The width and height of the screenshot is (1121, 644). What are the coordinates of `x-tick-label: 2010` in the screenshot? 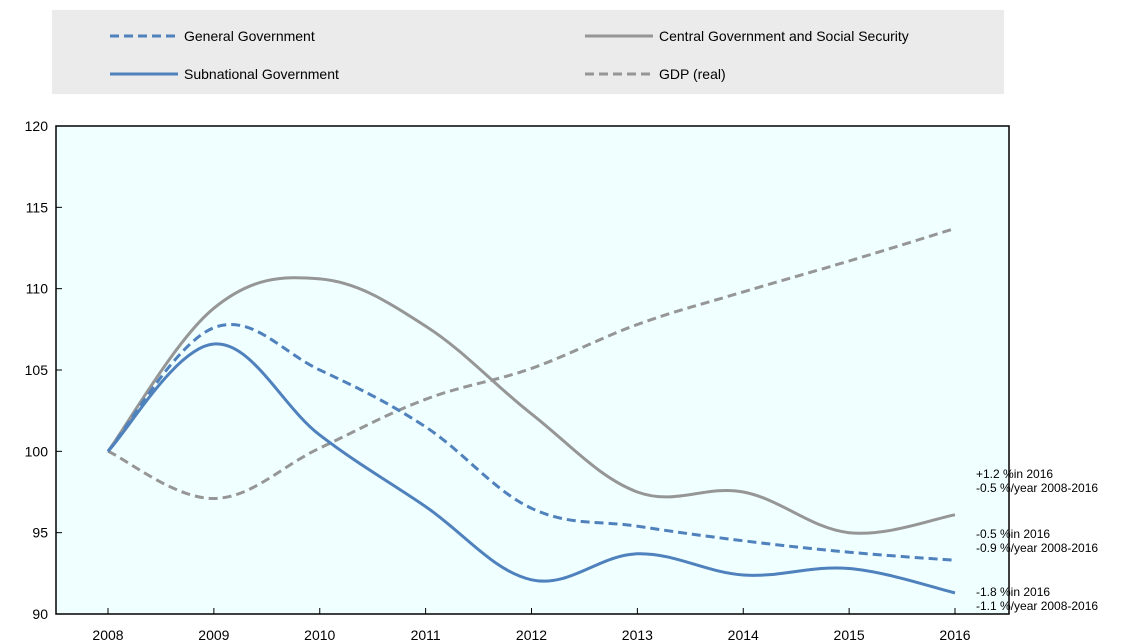 It's located at (319, 635).